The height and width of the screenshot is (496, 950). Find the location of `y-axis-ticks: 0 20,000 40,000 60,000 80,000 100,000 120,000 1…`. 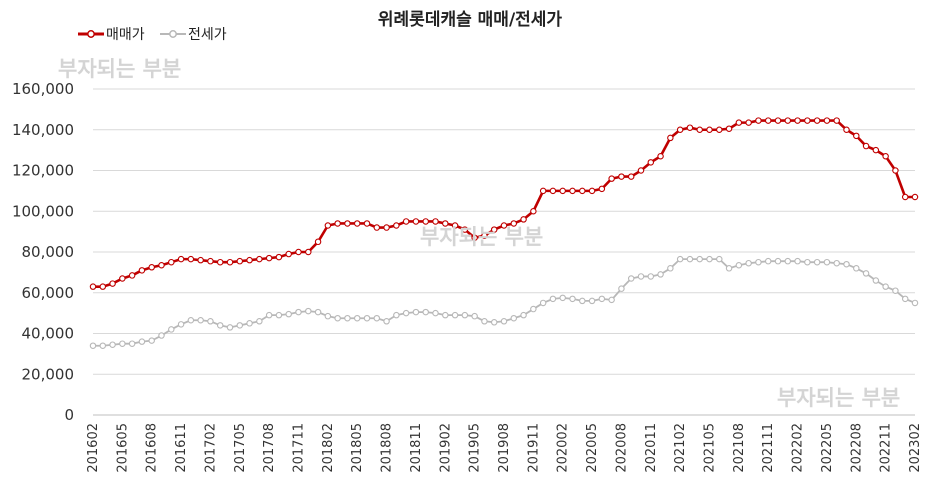

y-axis-ticks: 0 20,000 40,000 60,000 80,000 100,000 120,000 1… is located at coordinates (43, 252).